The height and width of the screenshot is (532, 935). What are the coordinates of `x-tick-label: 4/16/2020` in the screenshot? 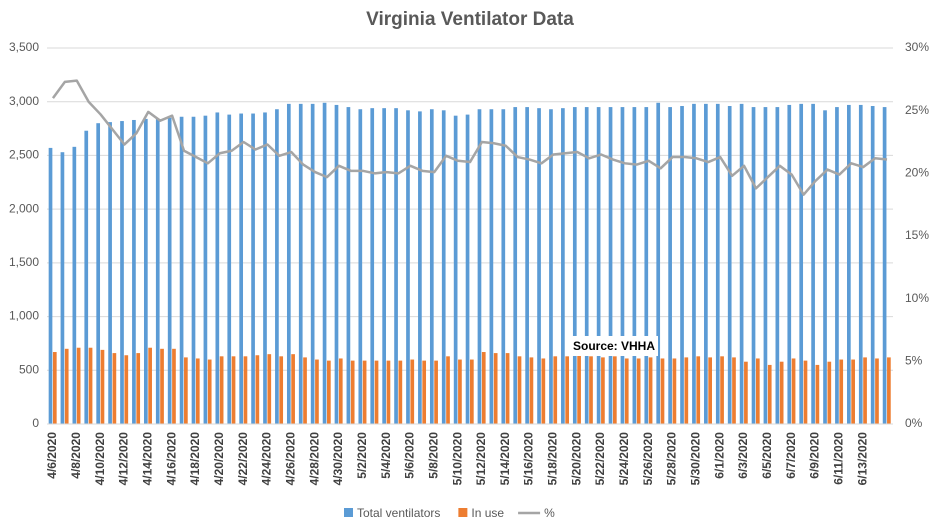 It's located at (171, 459).